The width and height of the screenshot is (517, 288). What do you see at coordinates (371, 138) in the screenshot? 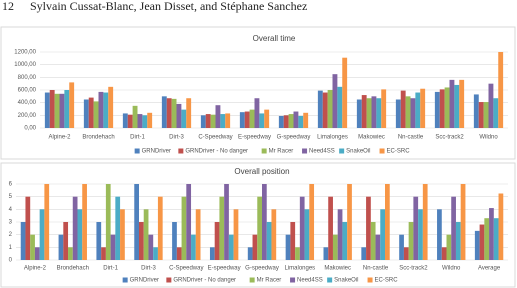
I see `x-tick-label: Makowiec` at bounding box center [371, 138].